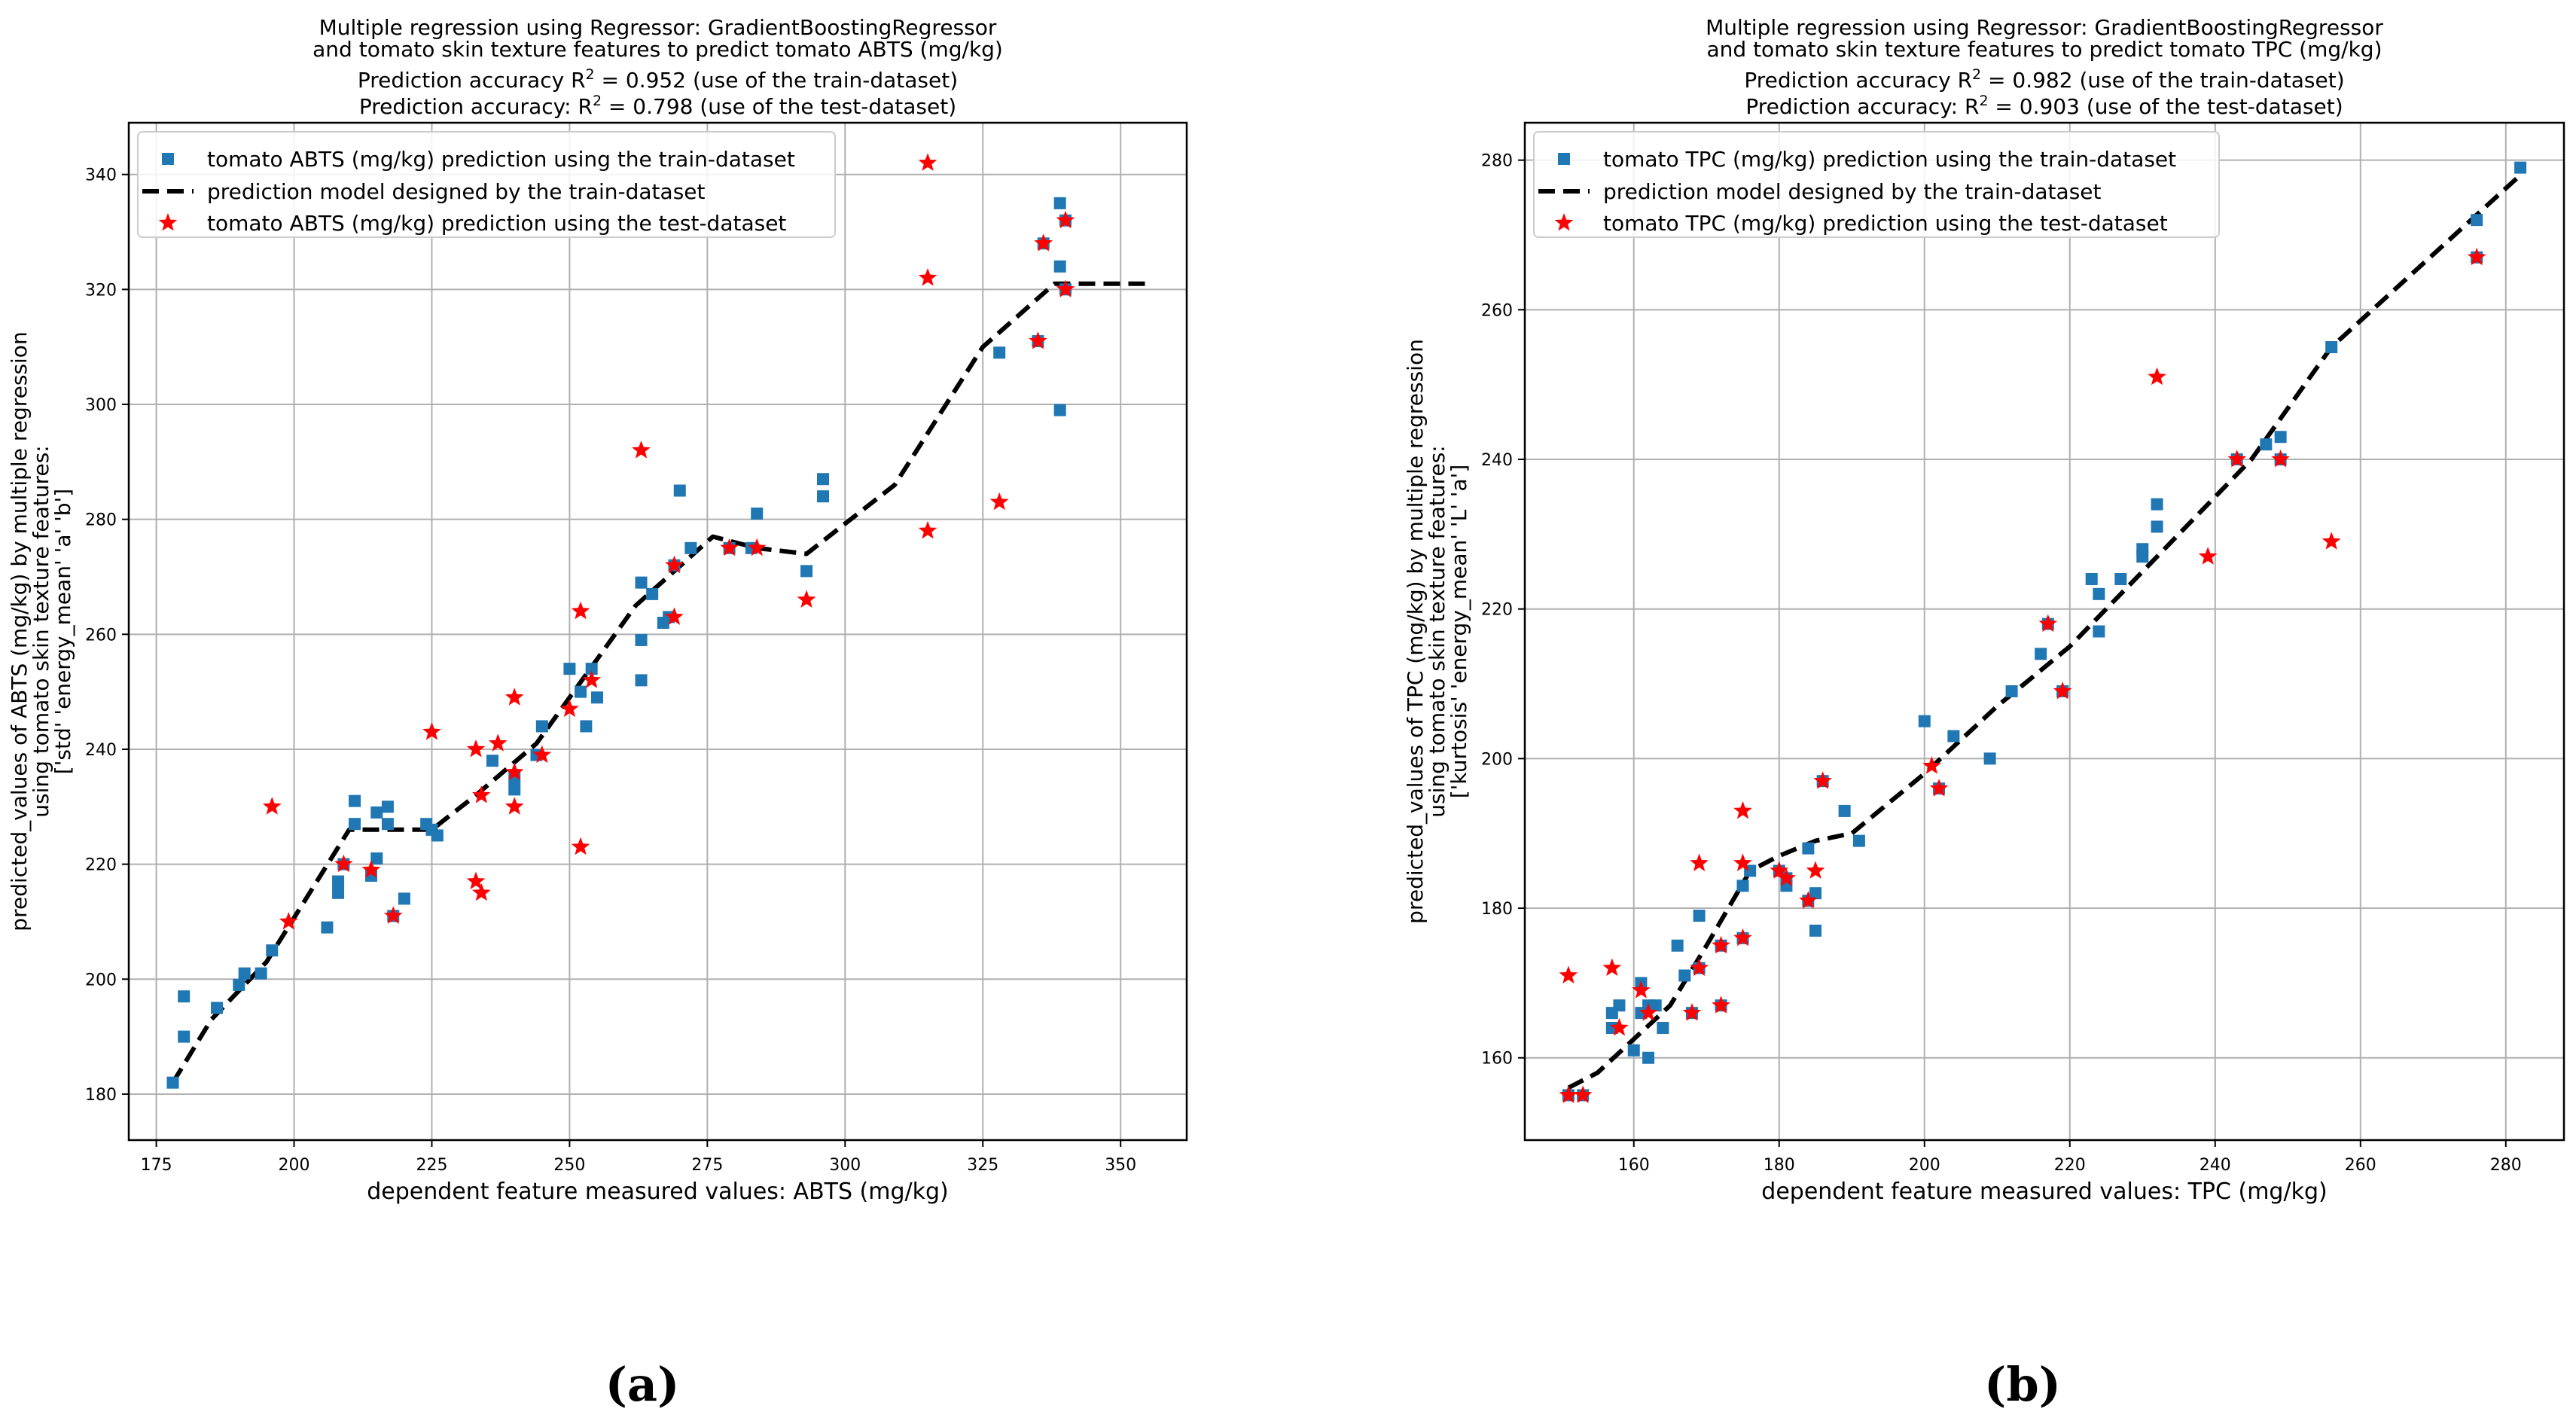  Describe the element at coordinates (2163, 80) in the screenshot. I see `r2-suffix: = 0.982 (use of the train-dataset)` at that location.